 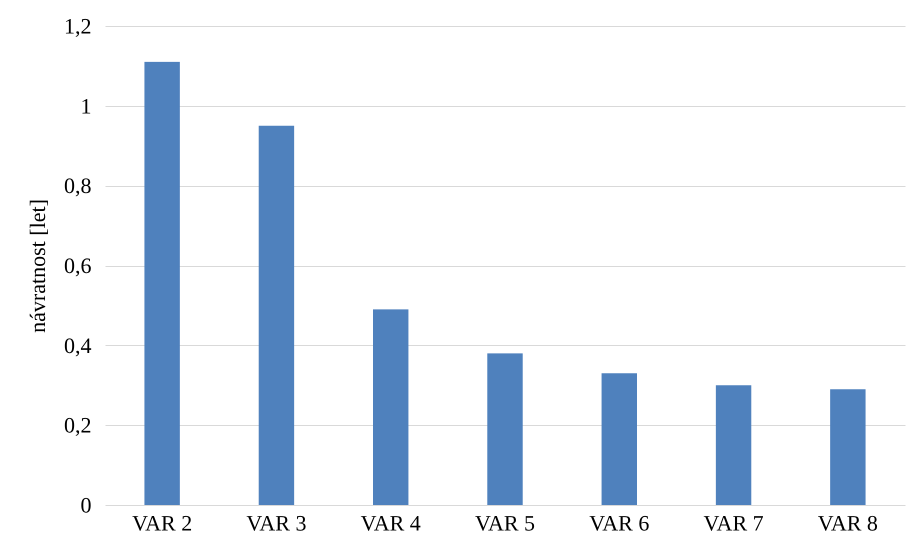 What do you see at coordinates (78, 185) in the screenshot?
I see `y-tick-label: 0,8` at bounding box center [78, 185].